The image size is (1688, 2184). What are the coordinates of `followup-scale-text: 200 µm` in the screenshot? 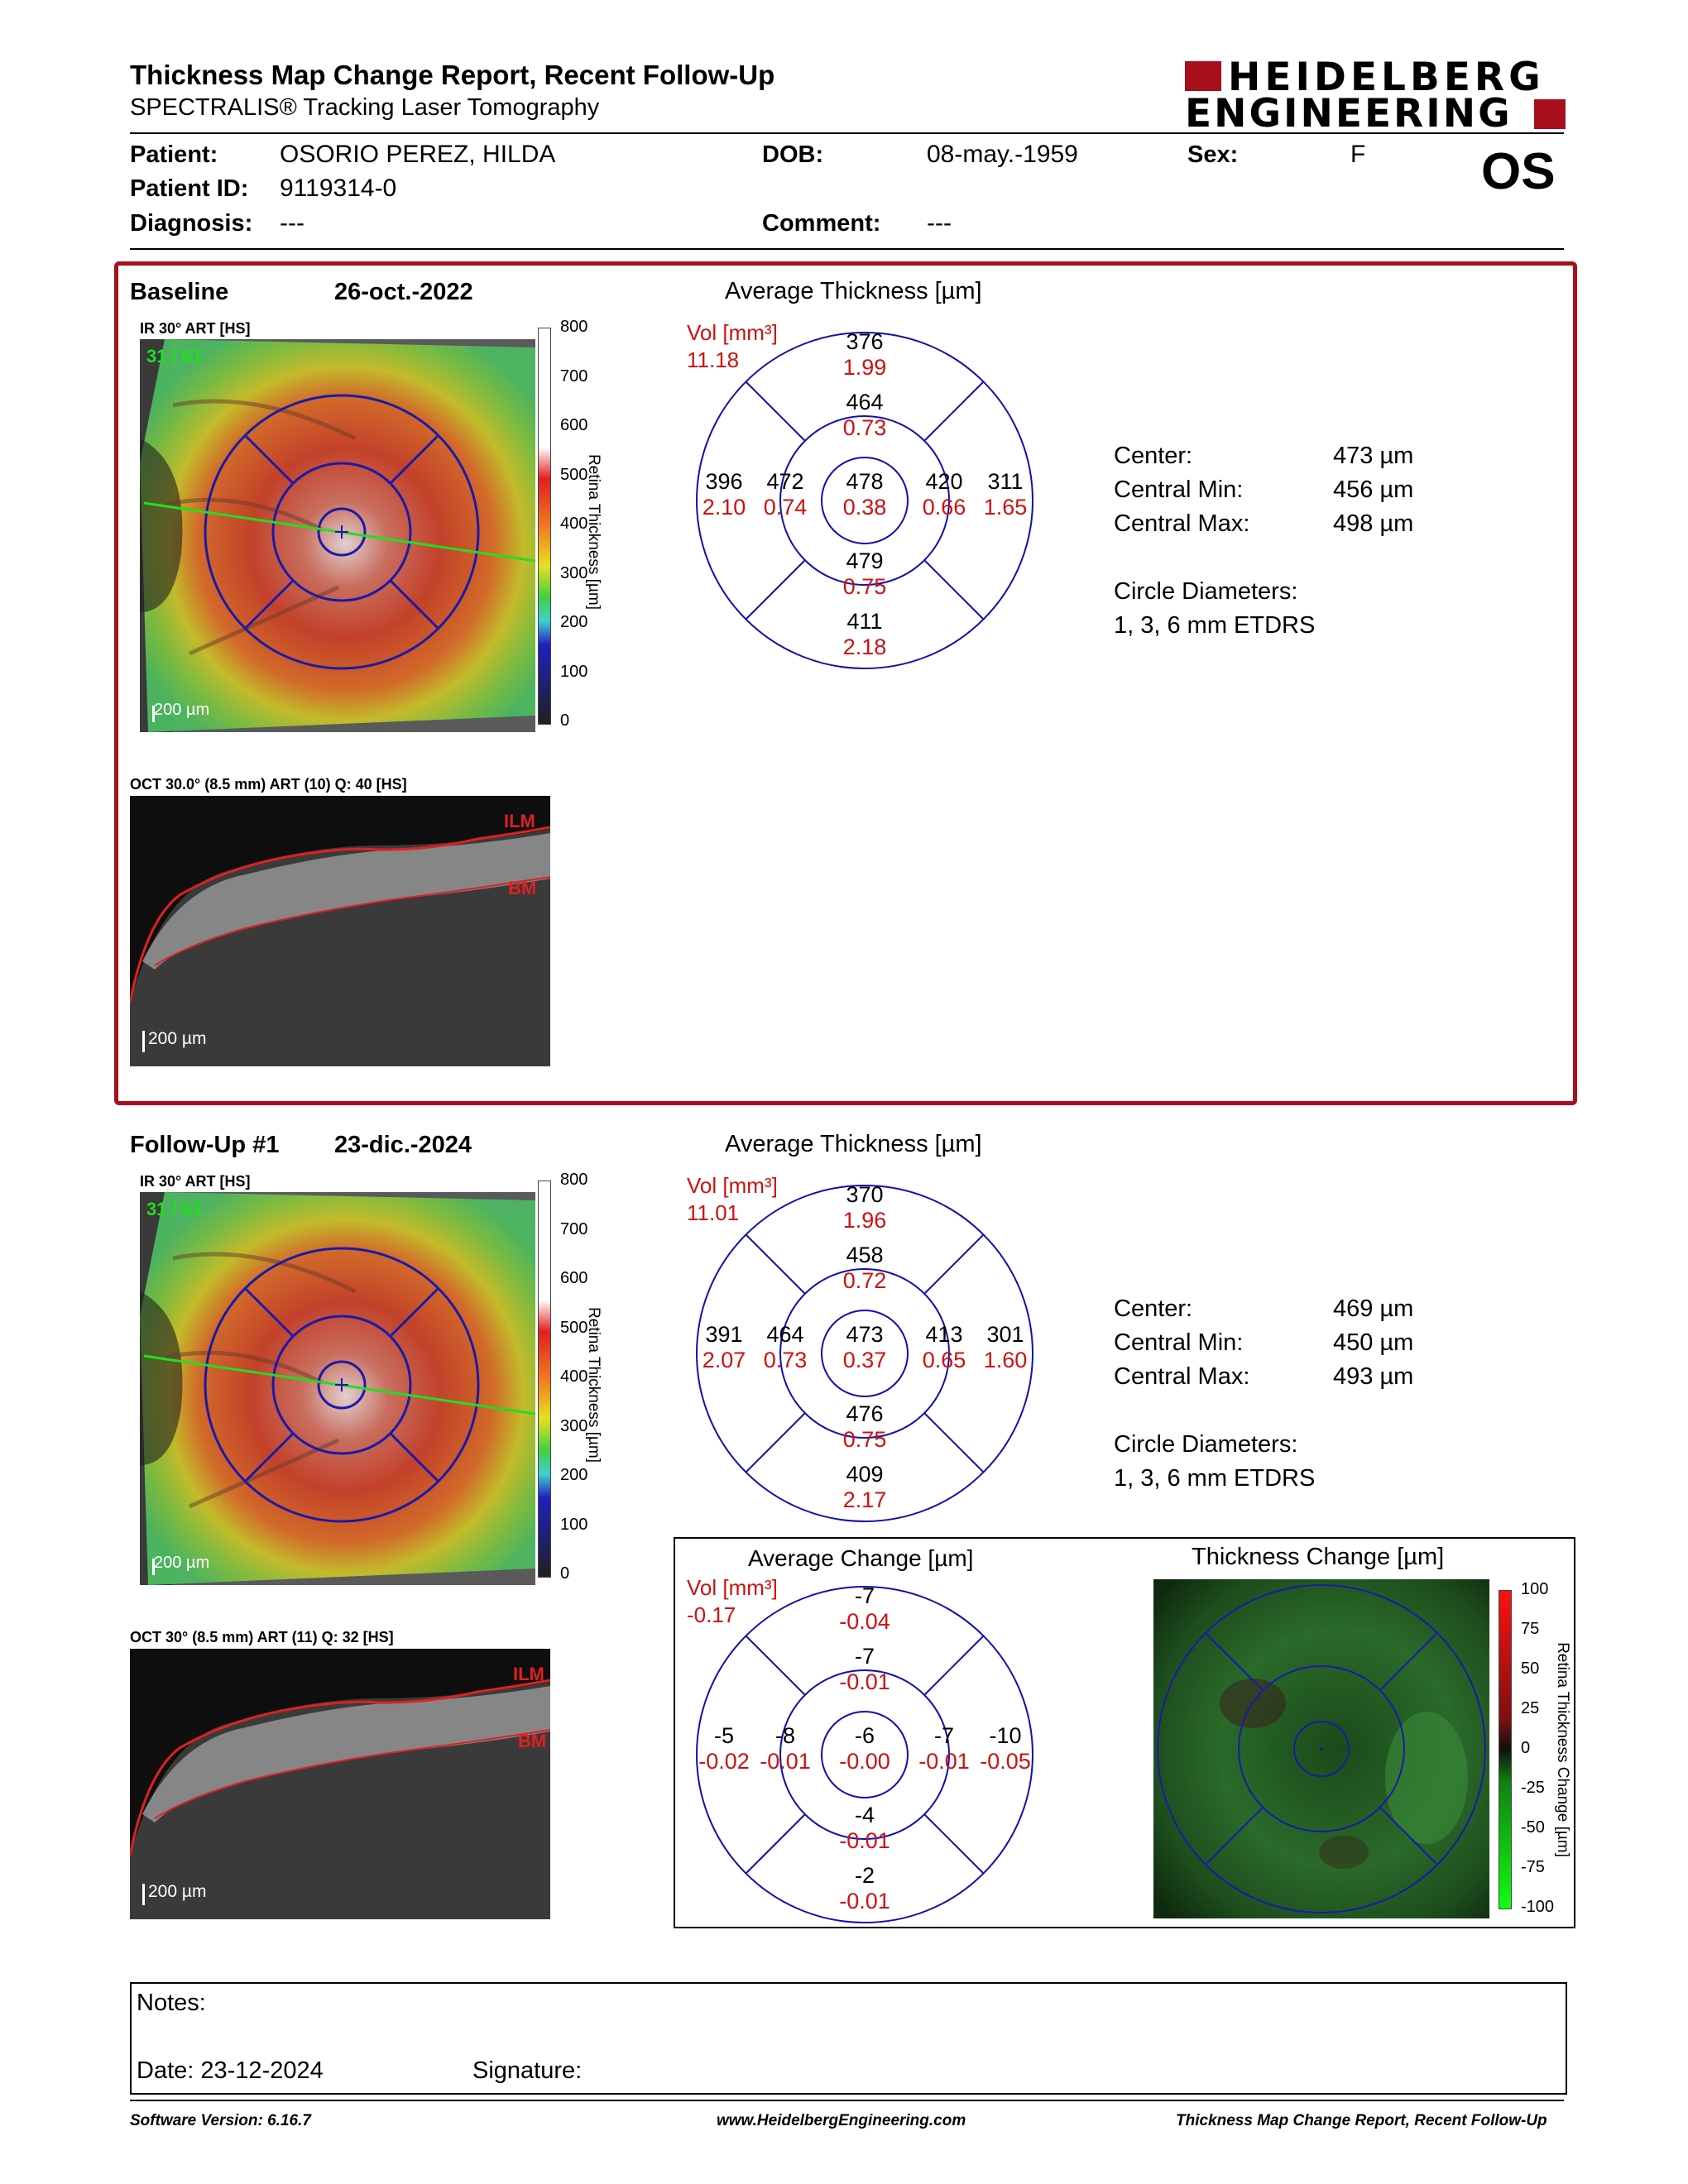 It's located at (182, 1563).